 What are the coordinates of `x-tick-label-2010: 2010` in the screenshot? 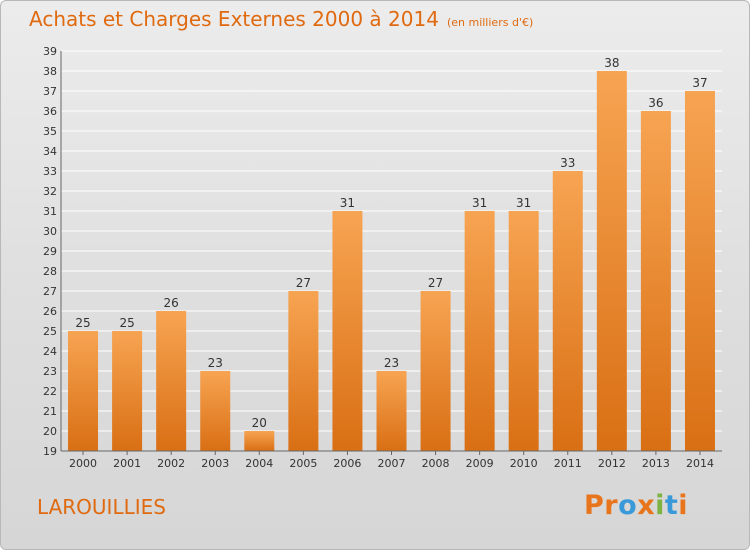 It's located at (524, 463).